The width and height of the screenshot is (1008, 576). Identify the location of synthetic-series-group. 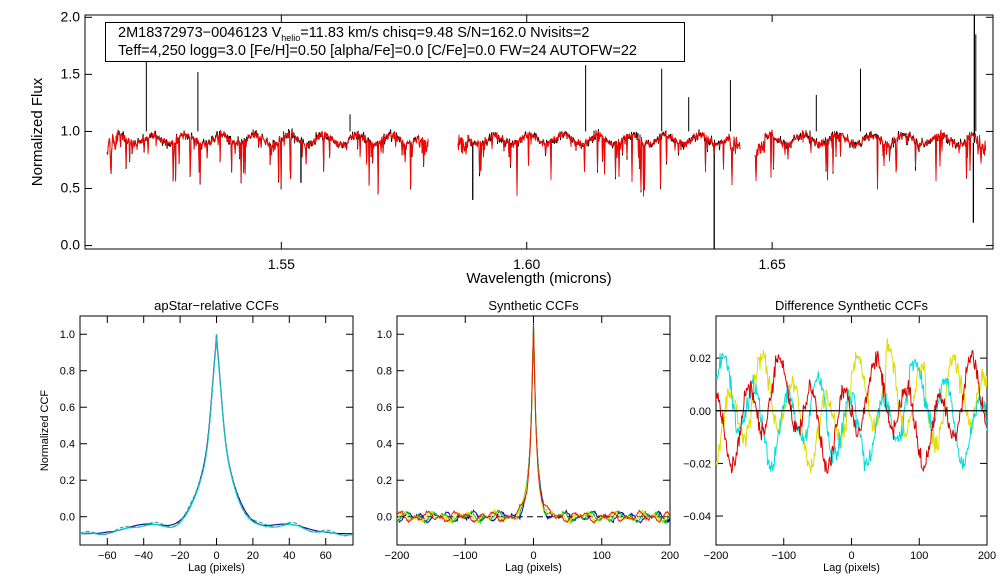
(533, 424).